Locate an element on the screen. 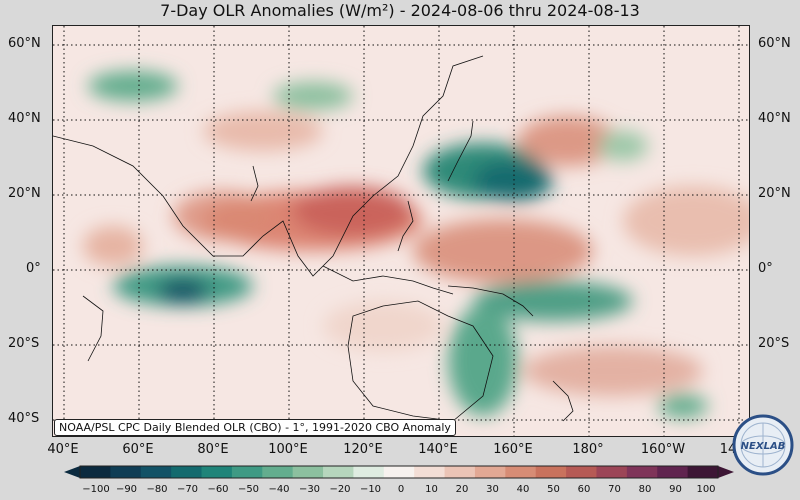 The width and height of the screenshot is (800, 500). lat-label-left: 20°N is located at coordinates (24, 193).